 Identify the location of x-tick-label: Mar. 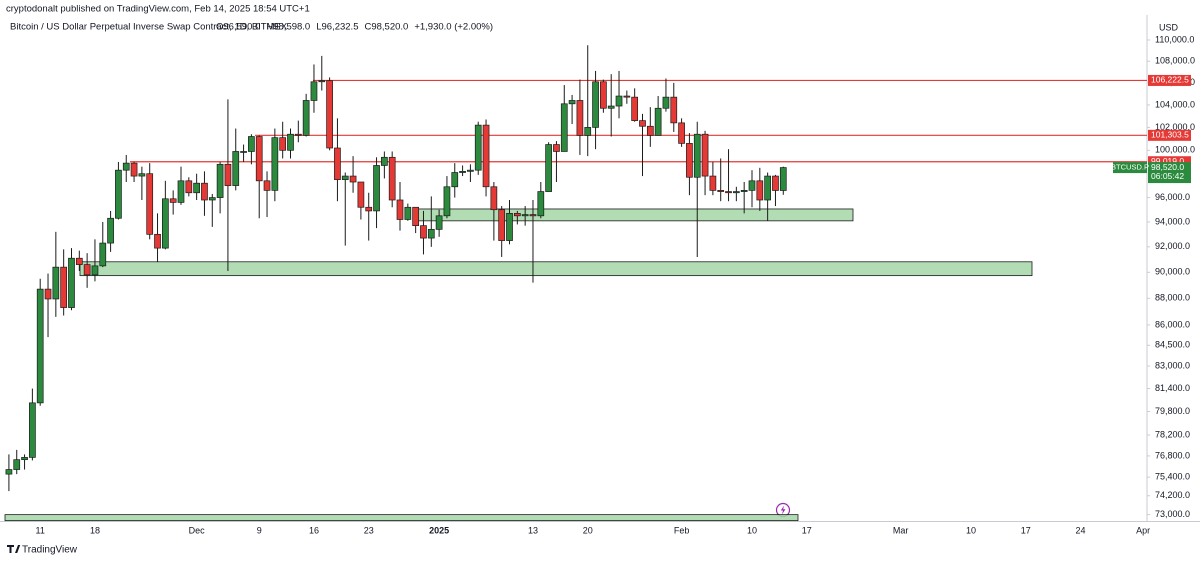
(901, 530).